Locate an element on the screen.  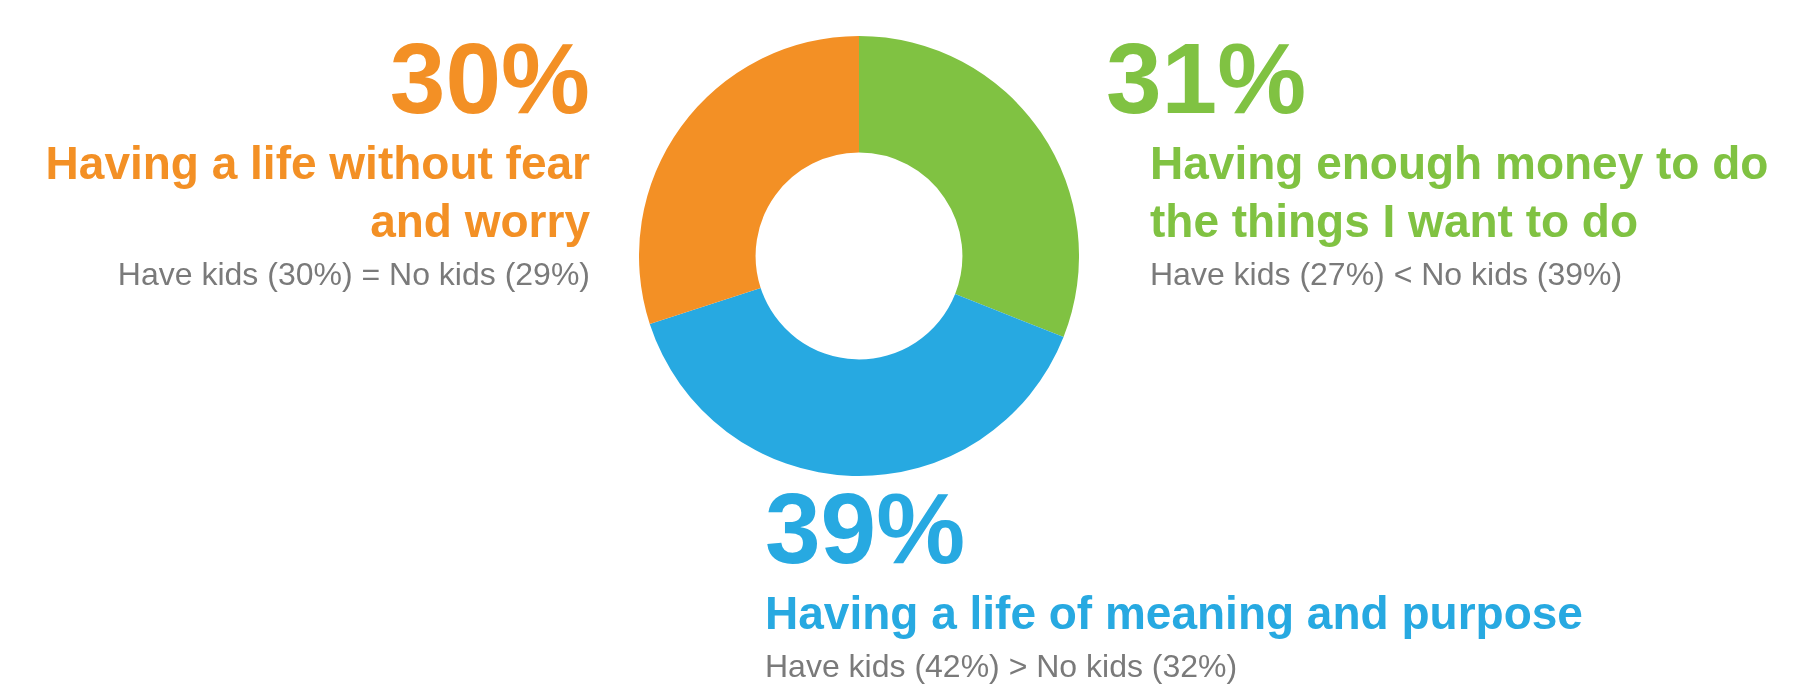
slice-label: Having enough money to do the things I want to do is located at coordinates (1460, 192).